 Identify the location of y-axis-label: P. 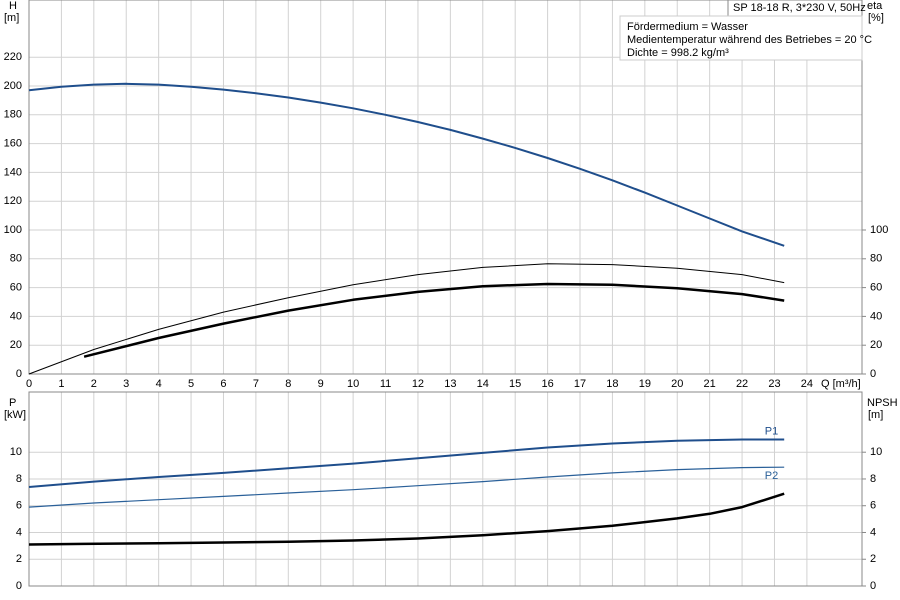
(12, 403).